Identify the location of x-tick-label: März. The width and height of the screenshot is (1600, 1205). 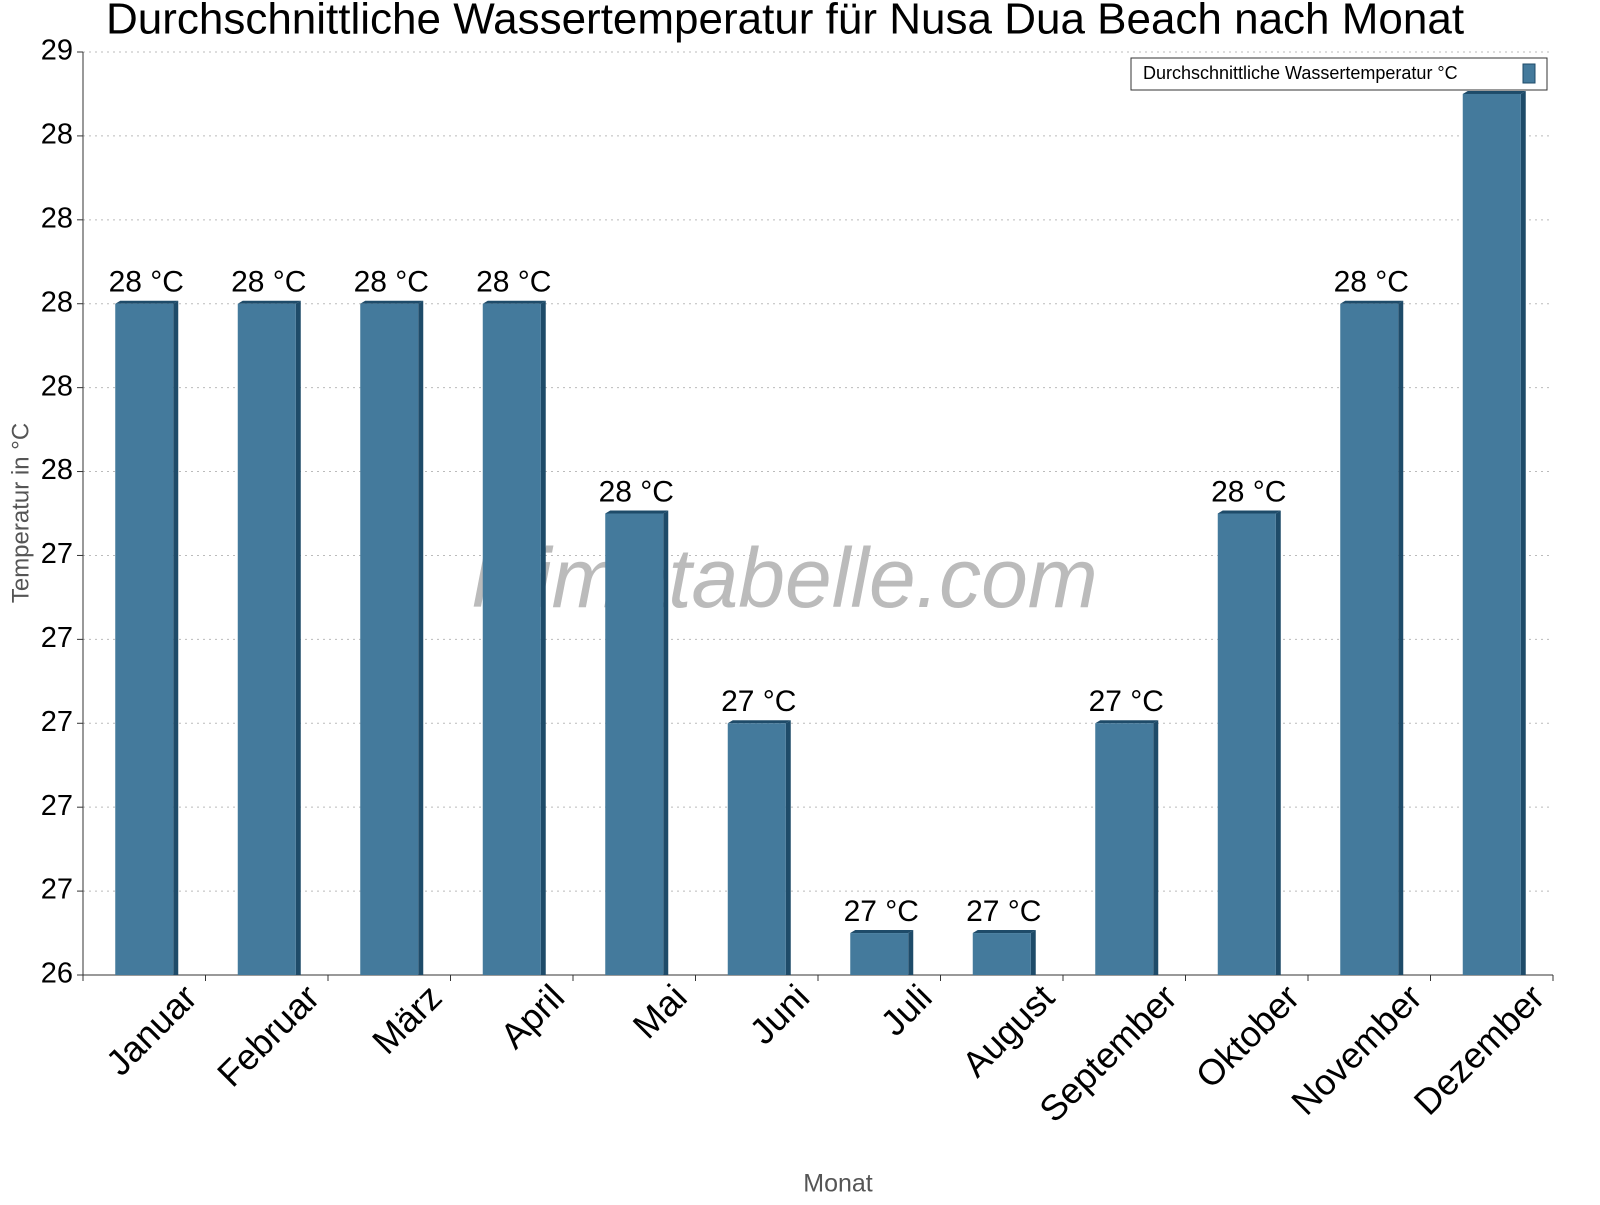
(407, 1019).